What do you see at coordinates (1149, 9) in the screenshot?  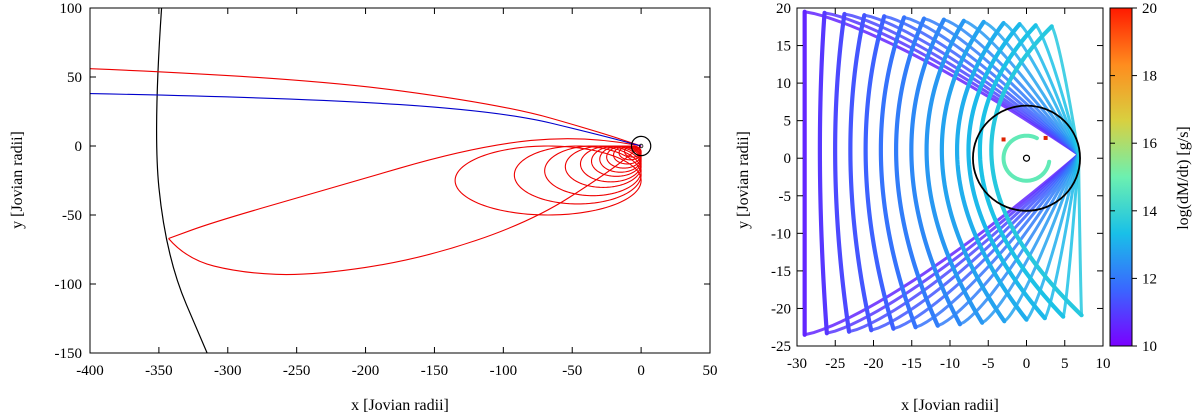 I see `colorbar-tick-label: 20` at bounding box center [1149, 9].